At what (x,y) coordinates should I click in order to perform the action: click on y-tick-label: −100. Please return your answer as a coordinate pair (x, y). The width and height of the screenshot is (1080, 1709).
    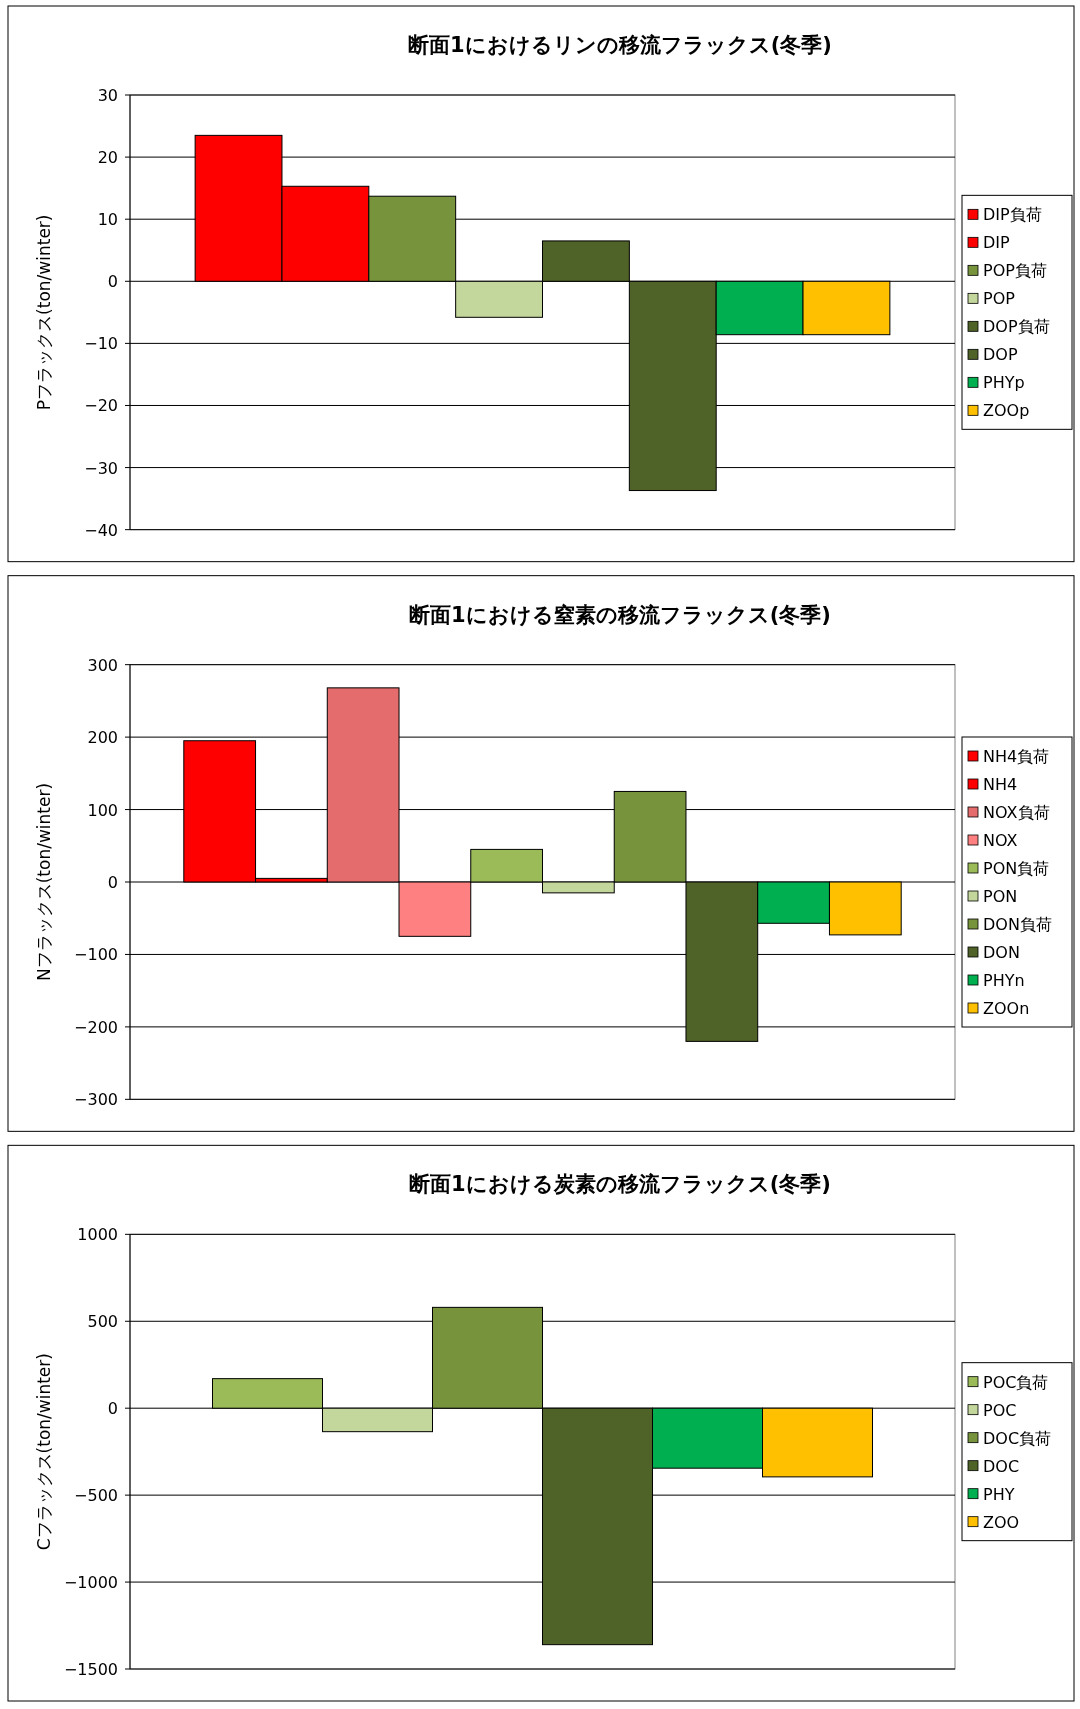
    Looking at the image, I should click on (96, 955).